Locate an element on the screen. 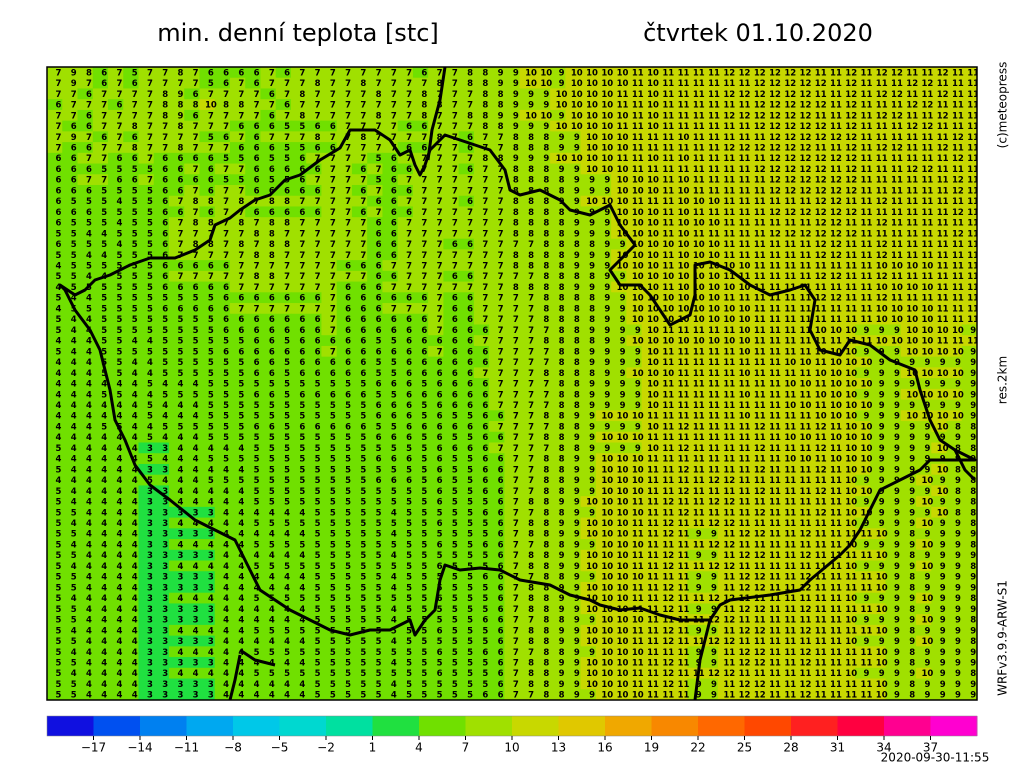 The width and height of the screenshot is (1024, 772). cell-value: 4 is located at coordinates (119, 202).